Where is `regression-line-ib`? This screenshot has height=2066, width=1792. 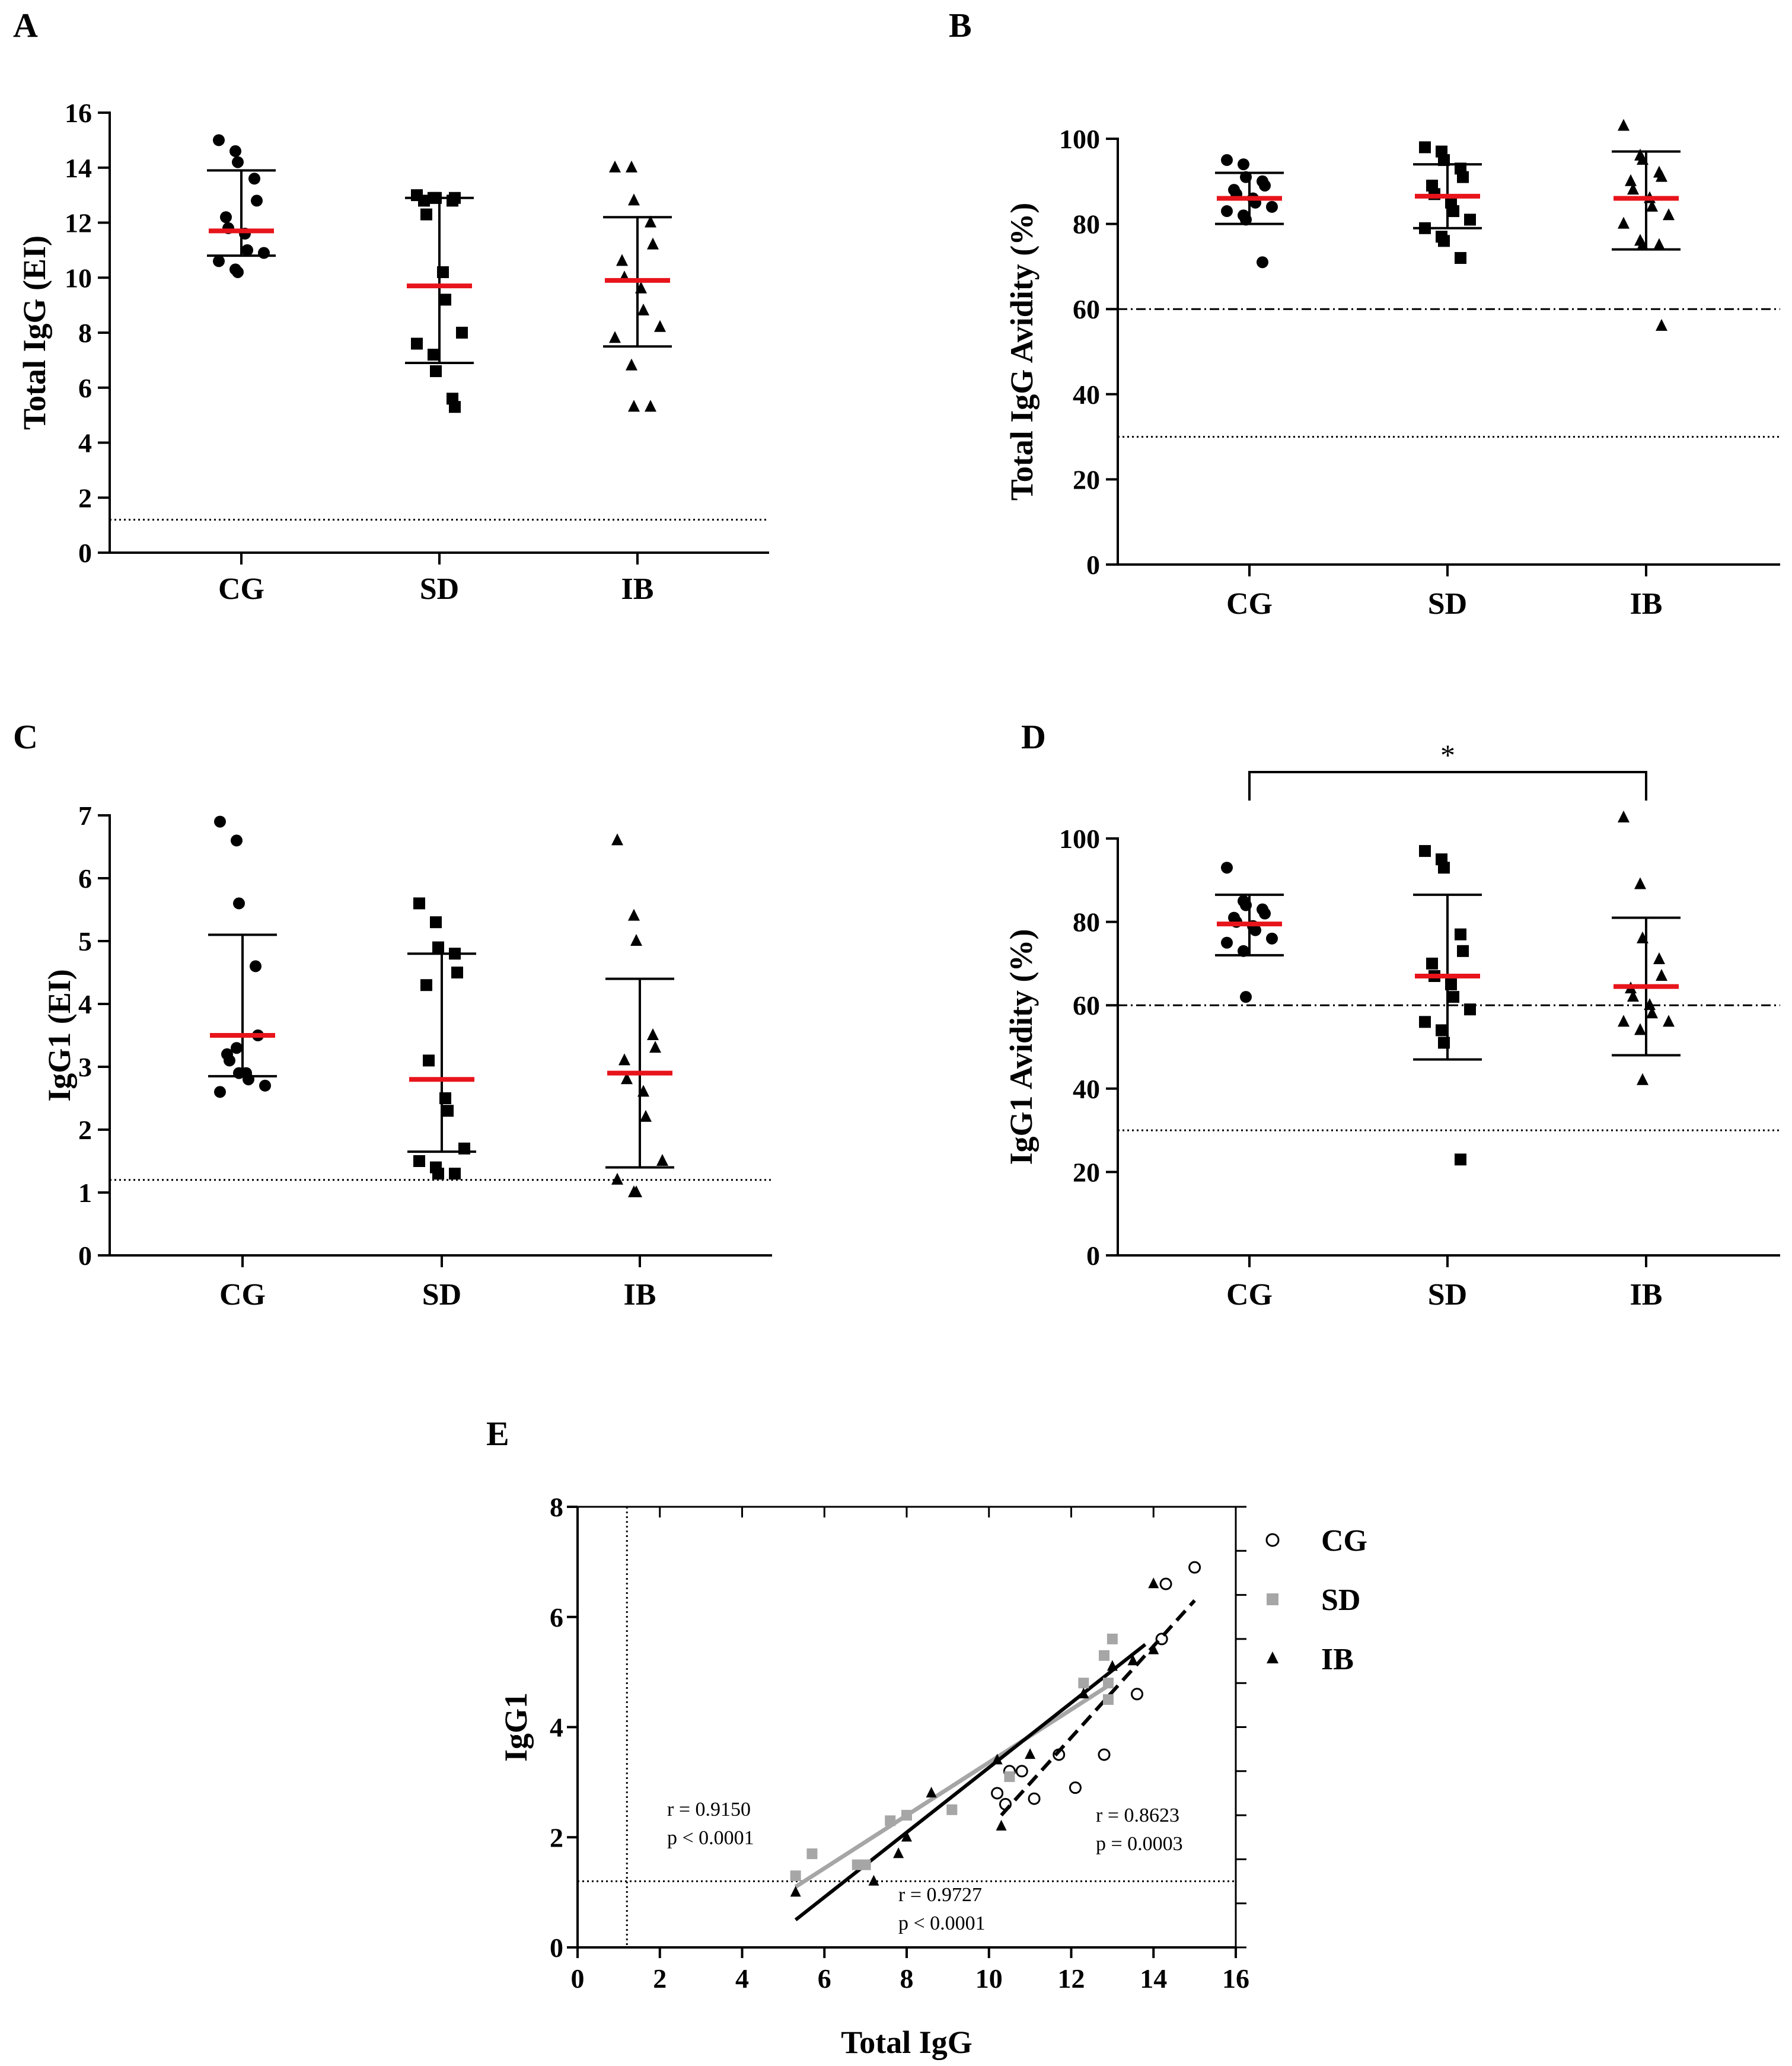 regression-line-ib is located at coordinates (971, 1782).